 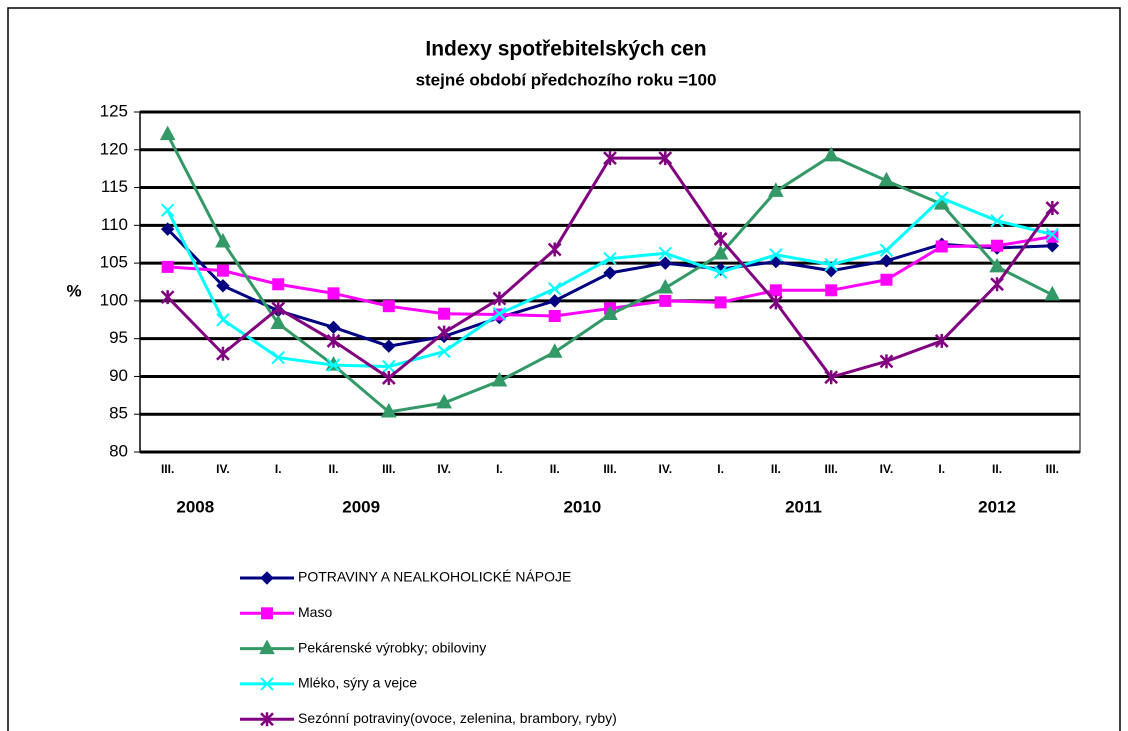 I want to click on y-tick-label: 85, so click(x=118, y=413).